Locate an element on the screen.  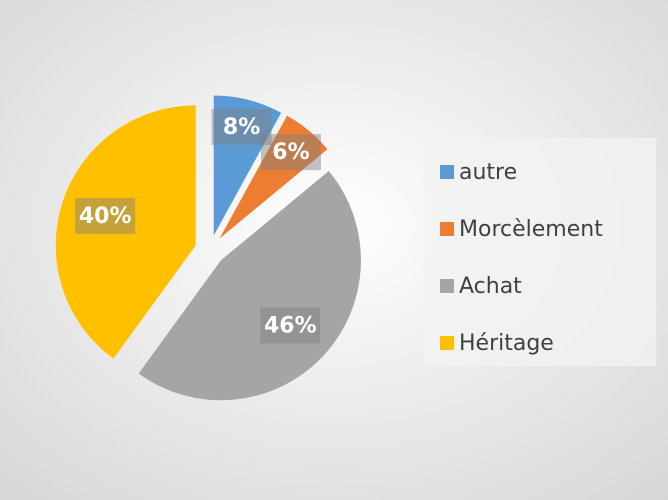
data-label: 40% is located at coordinates (105, 216).